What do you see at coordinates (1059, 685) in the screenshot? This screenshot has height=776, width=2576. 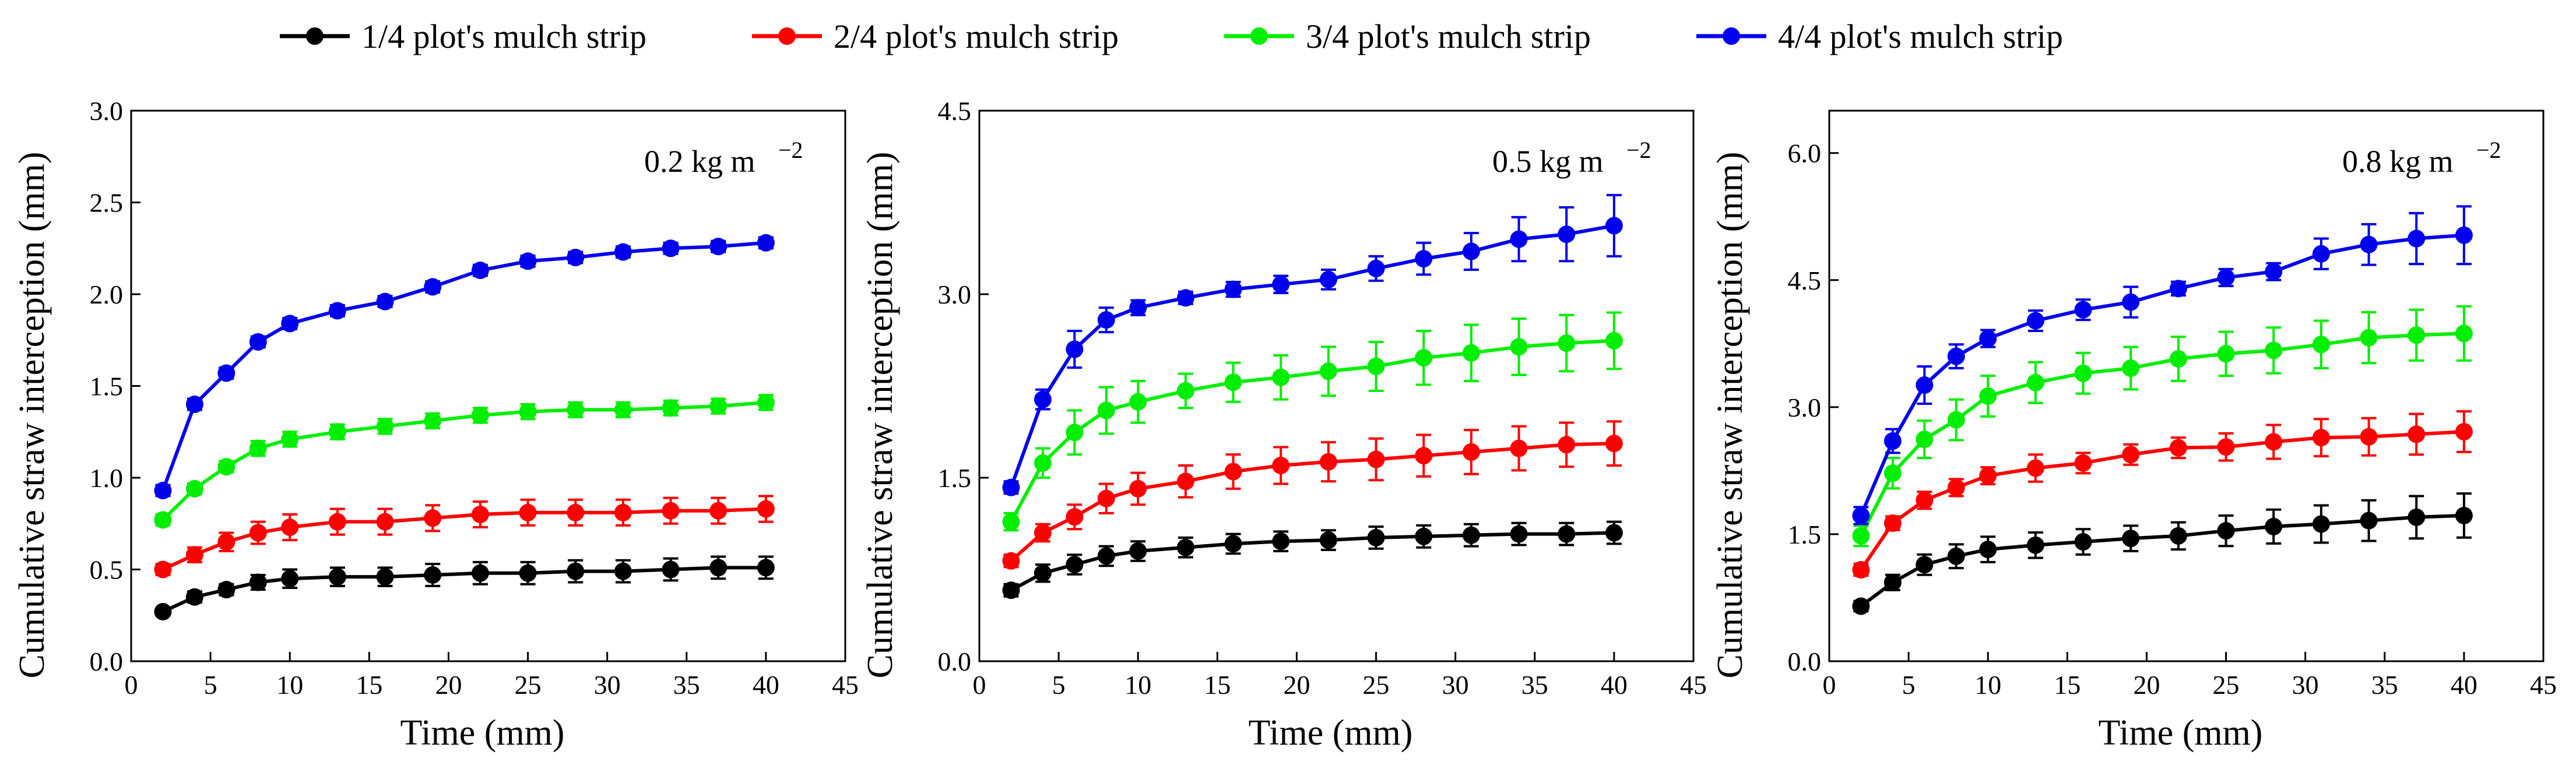 I see `x-tick-label: 5` at bounding box center [1059, 685].